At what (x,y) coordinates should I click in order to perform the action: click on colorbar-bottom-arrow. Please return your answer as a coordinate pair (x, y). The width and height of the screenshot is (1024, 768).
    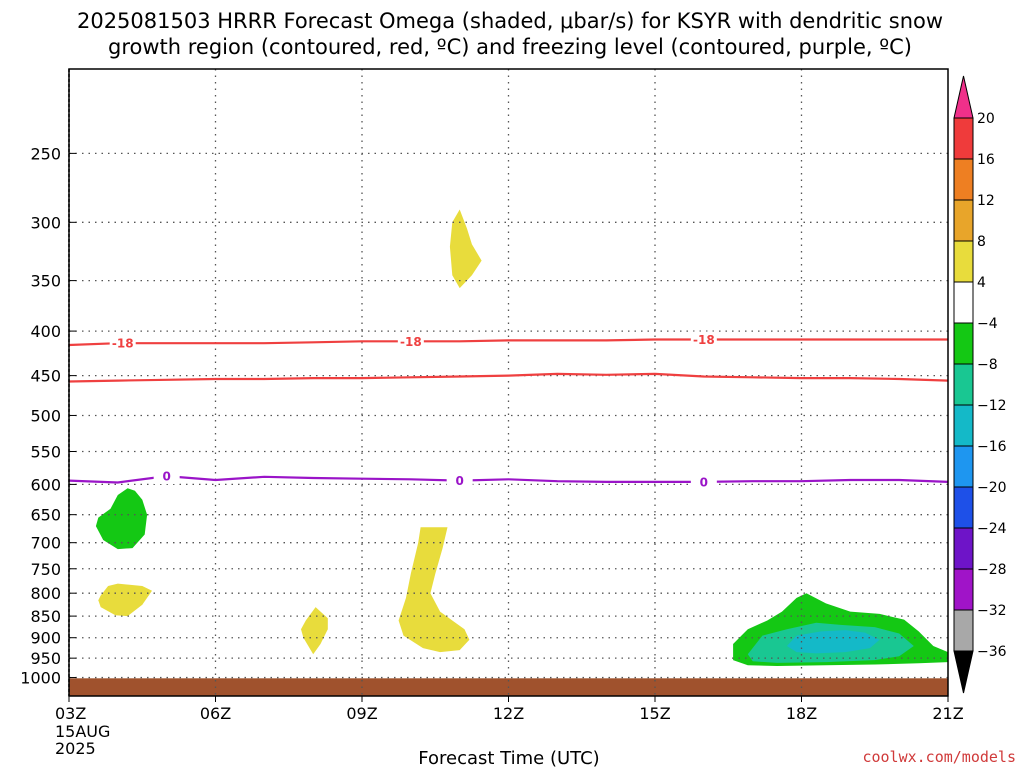
    Looking at the image, I should click on (963, 672).